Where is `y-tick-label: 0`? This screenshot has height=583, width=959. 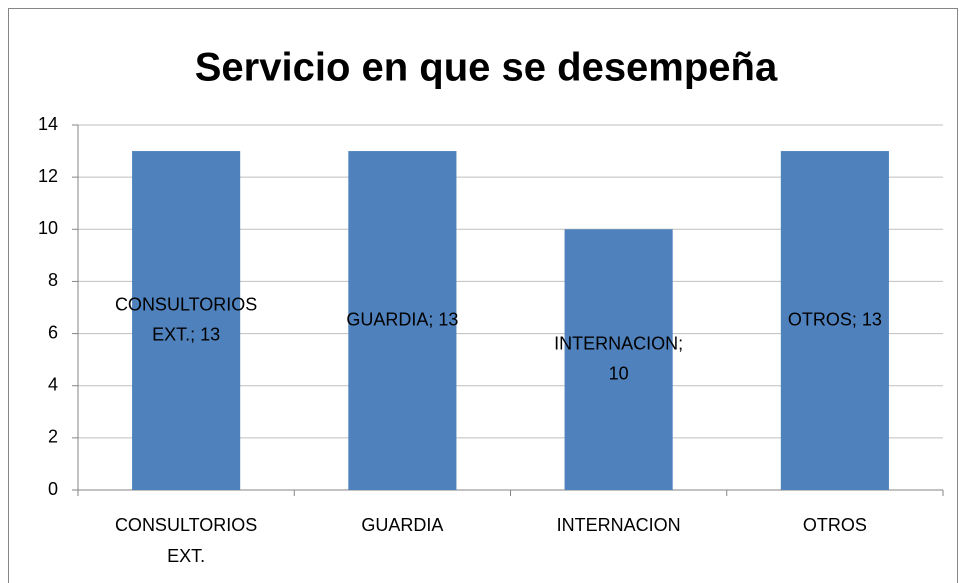 y-tick-label: 0 is located at coordinates (53, 489).